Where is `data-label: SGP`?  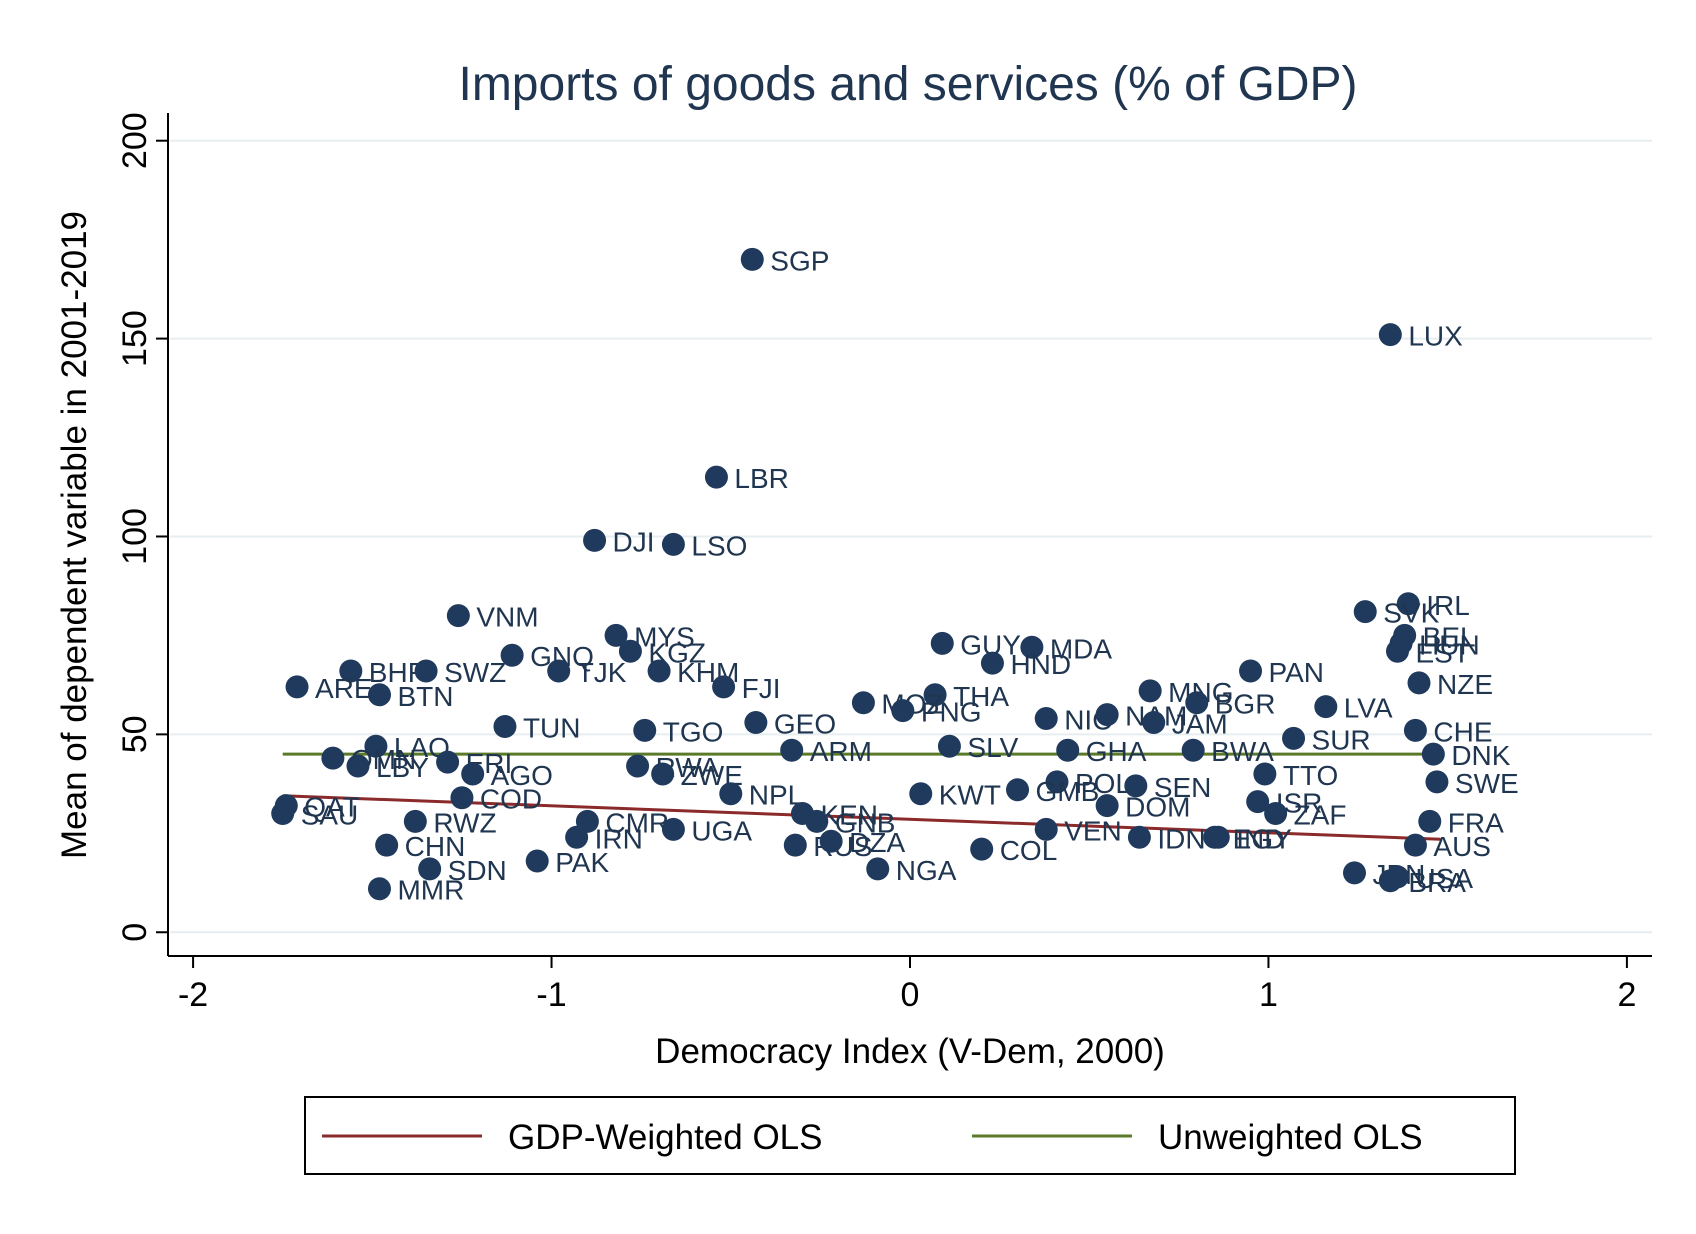 data-label: SGP is located at coordinates (799, 260).